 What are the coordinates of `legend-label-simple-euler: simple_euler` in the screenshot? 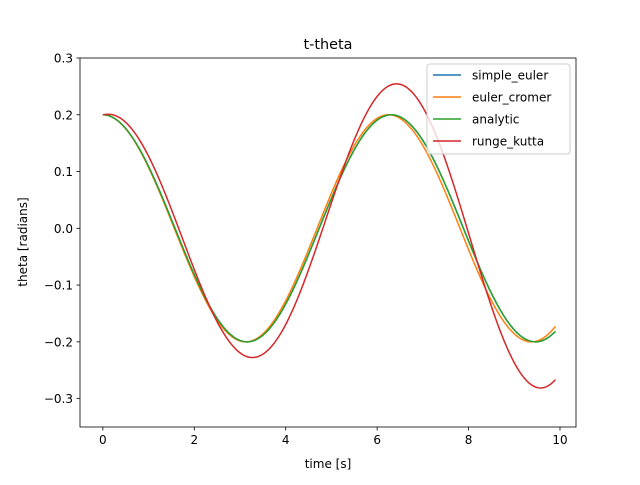 It's located at (510, 76).